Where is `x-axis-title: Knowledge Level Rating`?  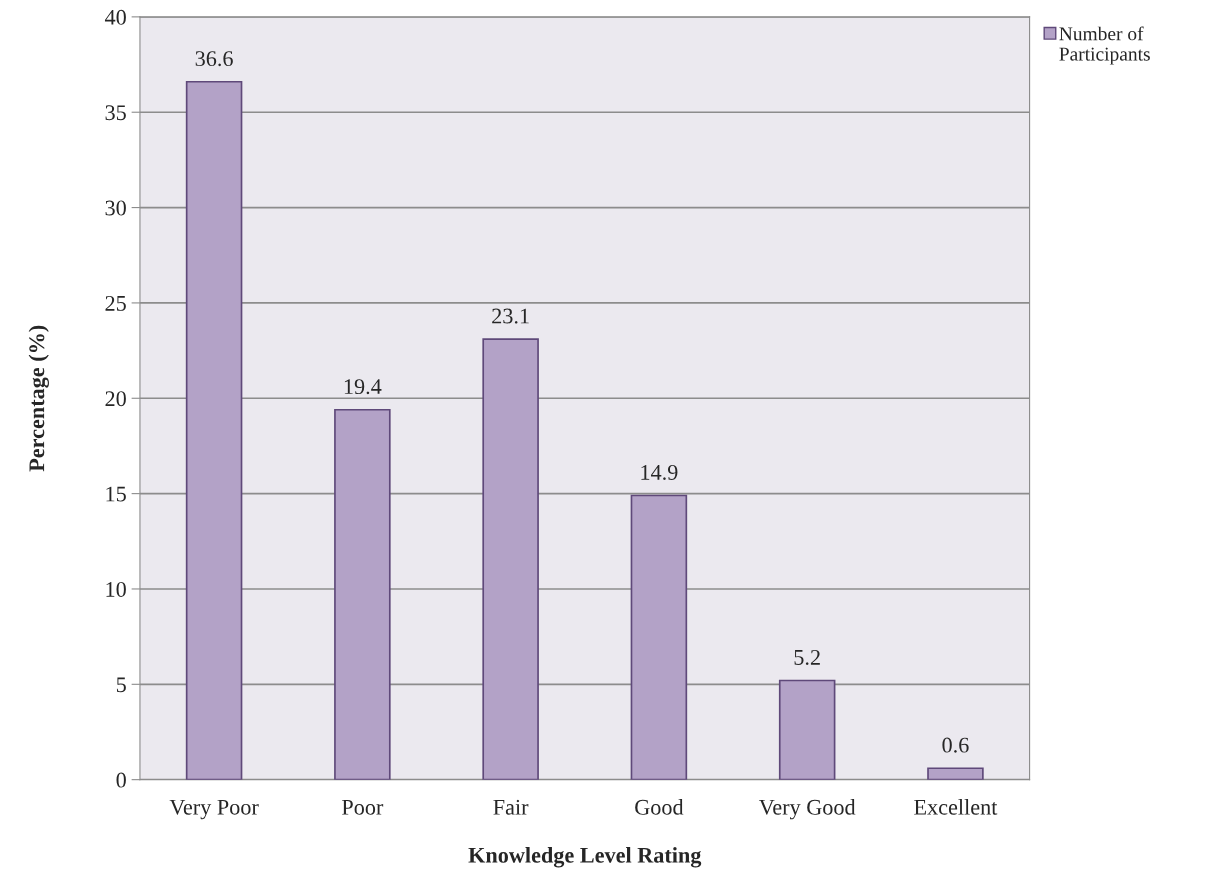
x-axis-title: Knowledge Level Rating is located at coordinates (585, 857).